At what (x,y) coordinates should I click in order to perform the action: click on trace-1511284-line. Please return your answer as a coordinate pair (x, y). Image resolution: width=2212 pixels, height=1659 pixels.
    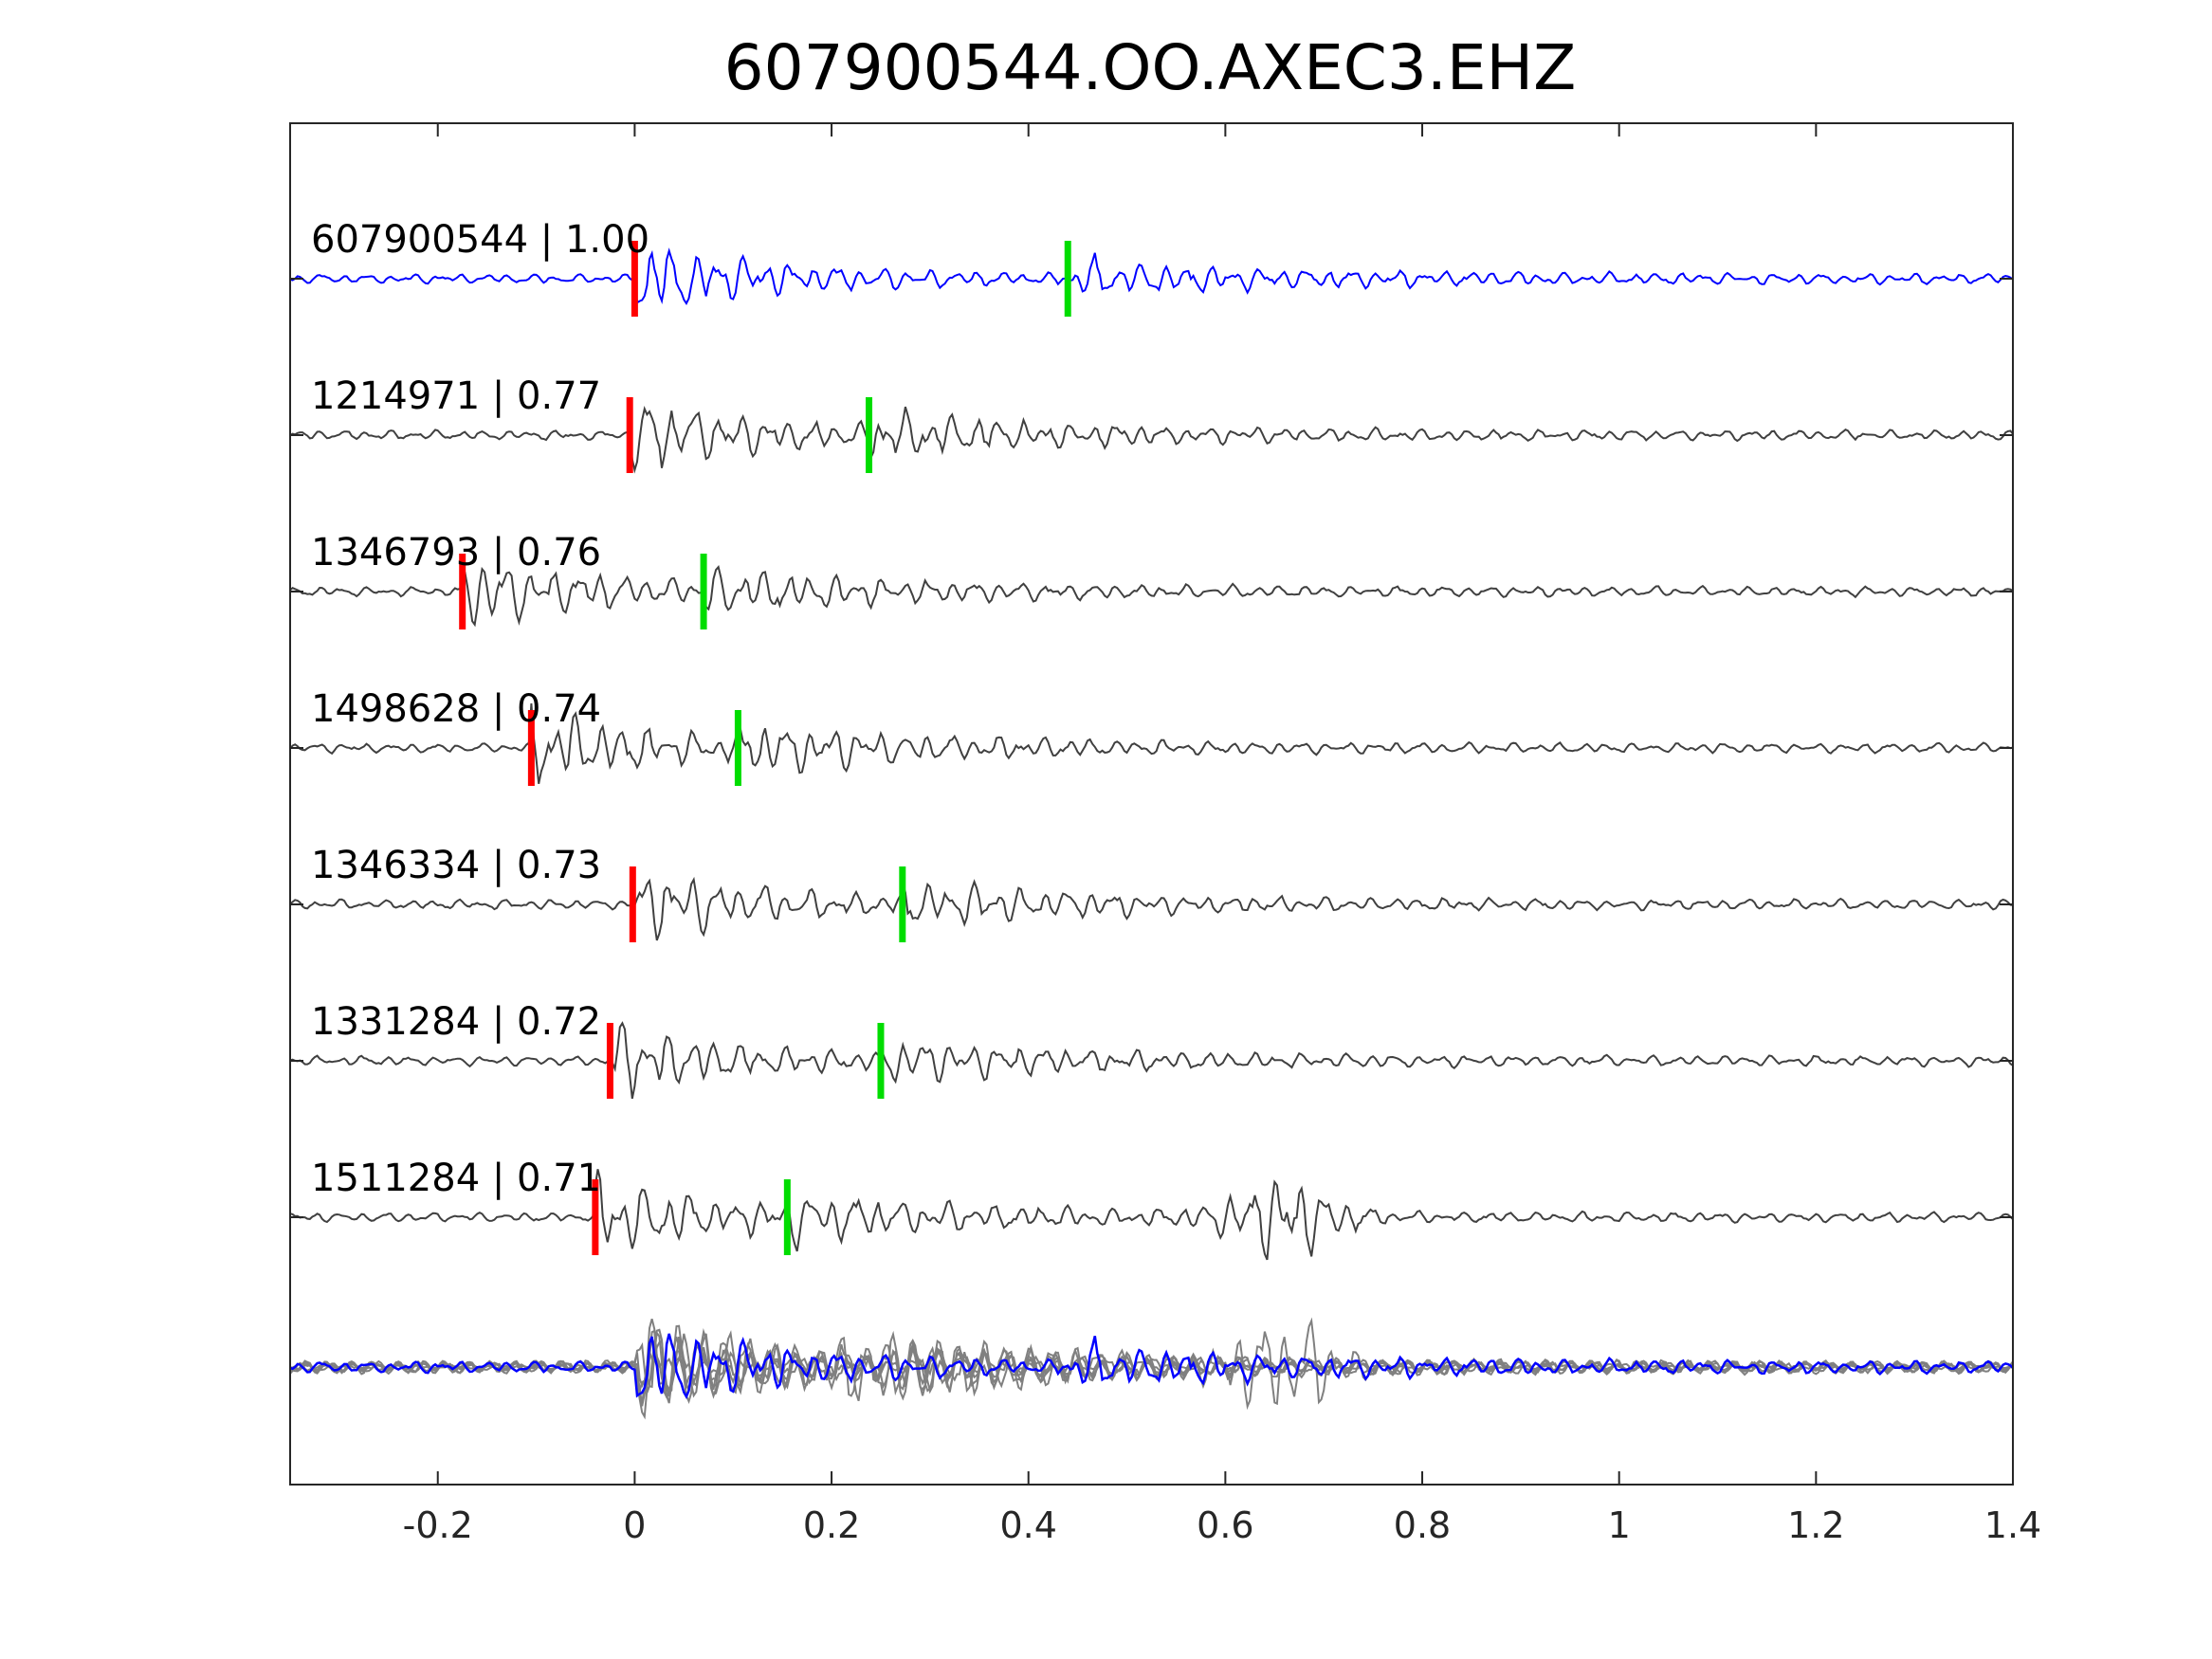
    Looking at the image, I should click on (1151, 1215).